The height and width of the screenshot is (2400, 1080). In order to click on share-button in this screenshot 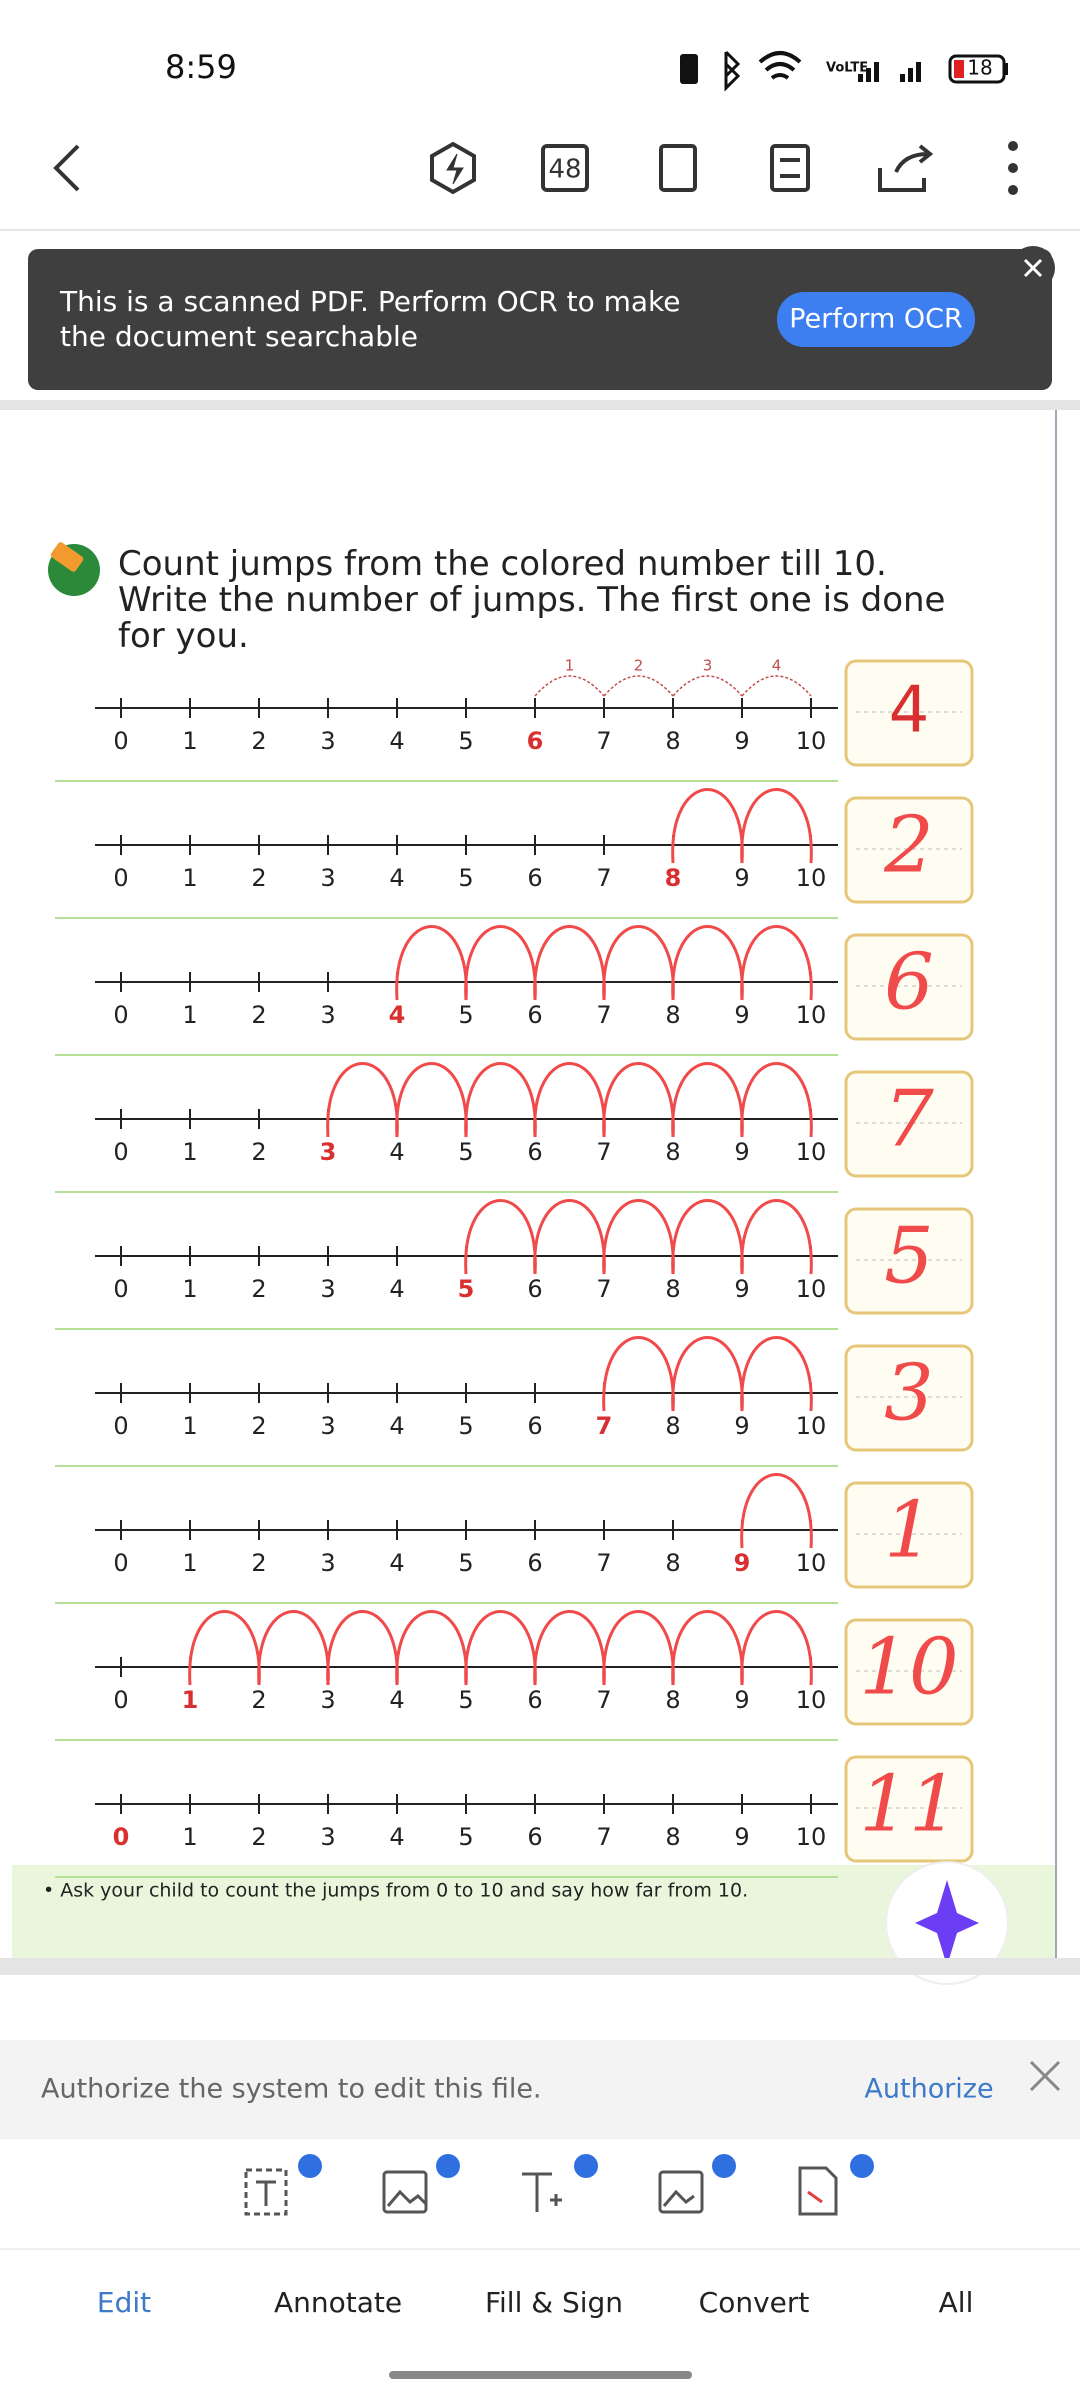, I will do `click(906, 168)`.